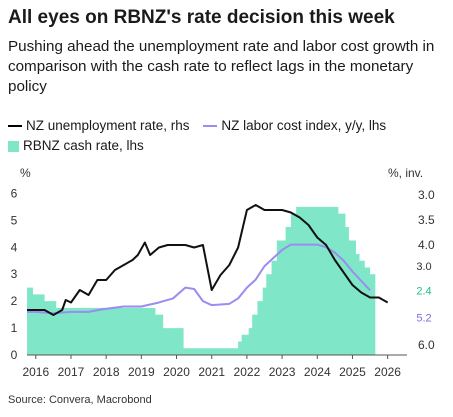 Image resolution: width=453 pixels, height=417 pixels. Describe the element at coordinates (83, 145) in the screenshot. I see `legend-label-cash-rate: RBNZ cash rate, lhs` at that location.